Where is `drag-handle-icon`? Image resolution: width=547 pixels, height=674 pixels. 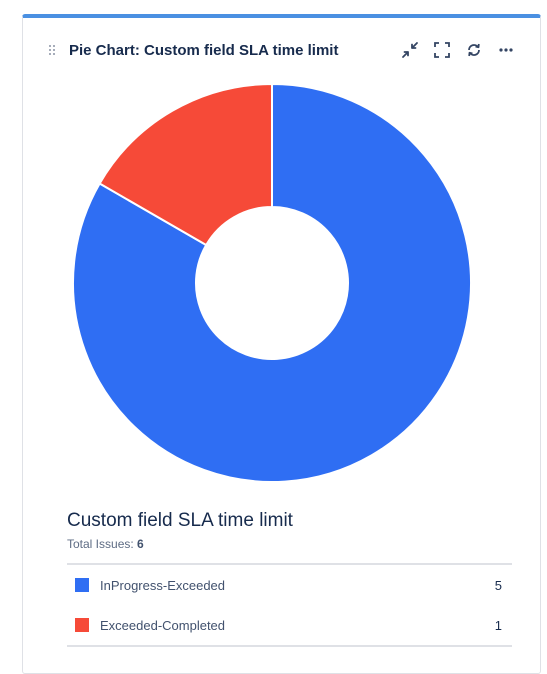
drag-handle-icon is located at coordinates (52, 50).